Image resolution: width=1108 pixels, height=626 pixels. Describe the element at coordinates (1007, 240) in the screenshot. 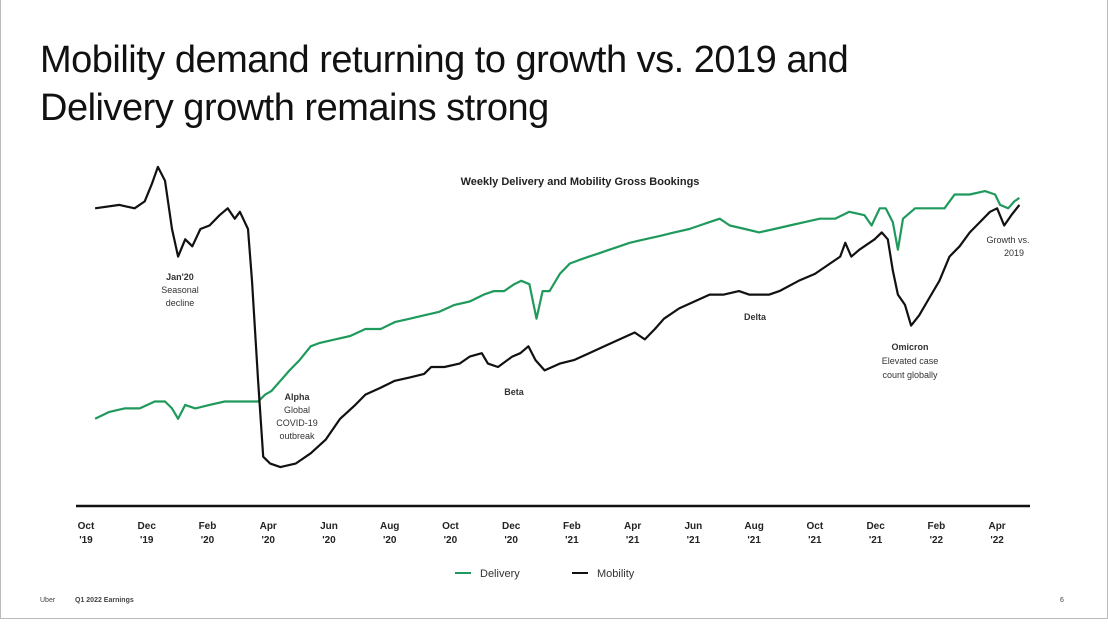

I see `annotation-growth-line: Growth vs.` at that location.